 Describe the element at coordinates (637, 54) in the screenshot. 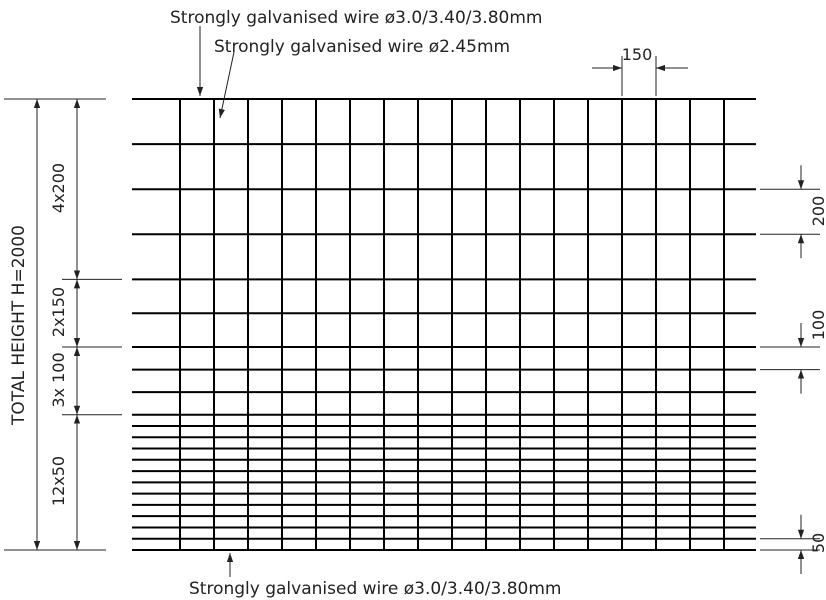

I see `horizontal-spacing-label: 150` at that location.